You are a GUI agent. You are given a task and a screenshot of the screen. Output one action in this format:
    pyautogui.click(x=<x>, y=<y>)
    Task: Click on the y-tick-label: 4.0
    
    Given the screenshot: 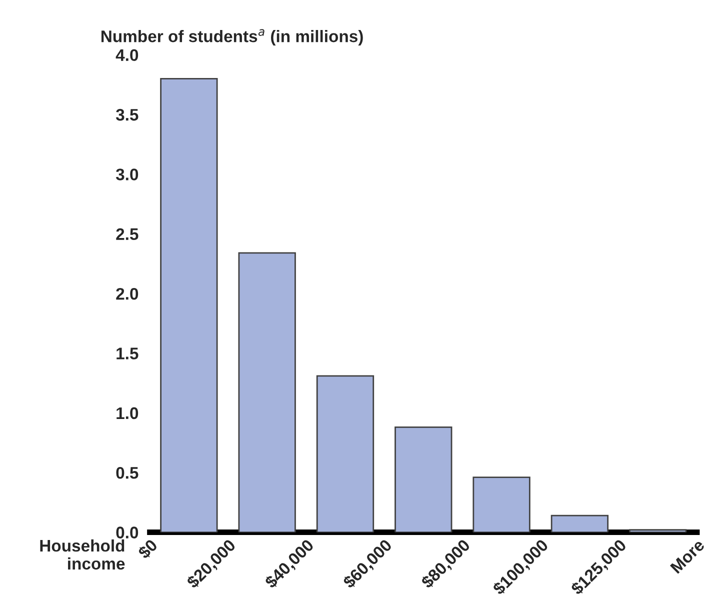 What is the action you would take?
    pyautogui.click(x=127, y=55)
    